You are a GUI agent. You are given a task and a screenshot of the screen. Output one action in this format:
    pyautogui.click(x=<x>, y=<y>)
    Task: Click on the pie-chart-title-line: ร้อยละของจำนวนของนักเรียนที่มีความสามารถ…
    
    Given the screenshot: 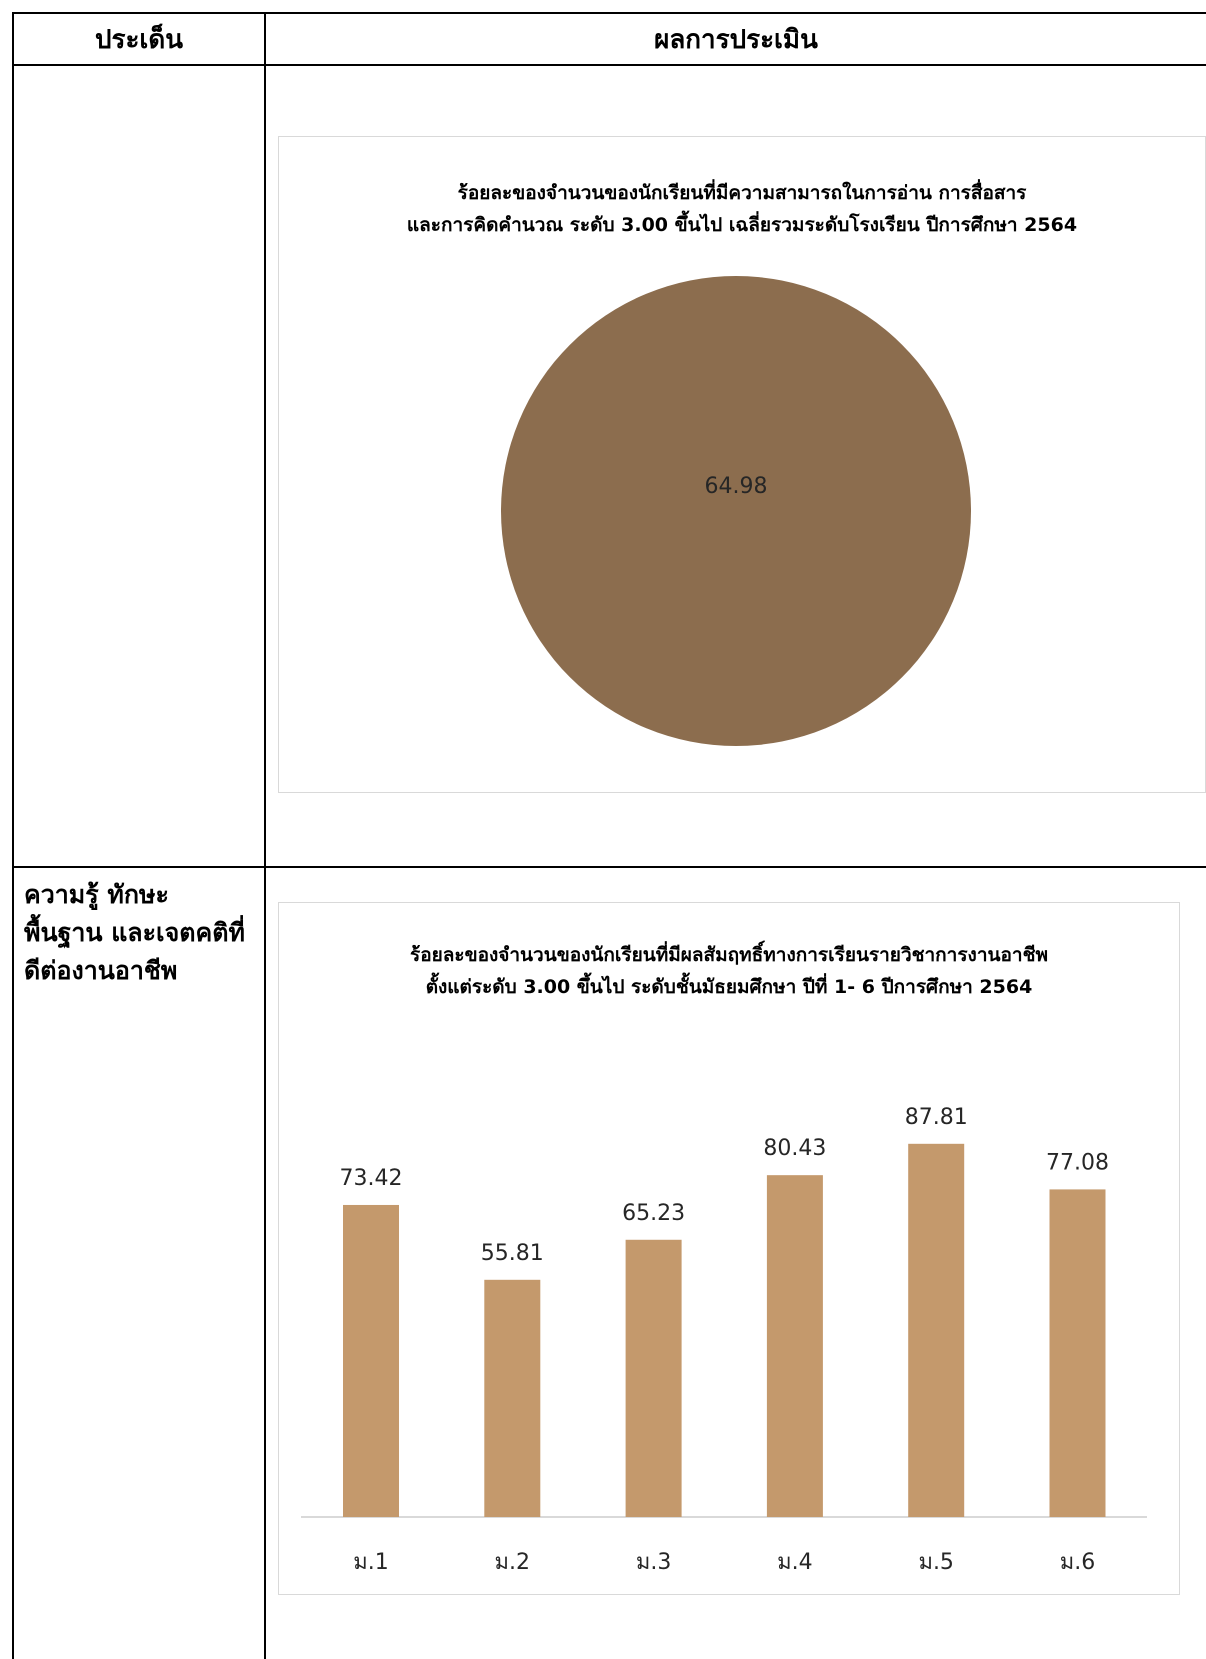 What is the action you would take?
    pyautogui.click(x=742, y=193)
    